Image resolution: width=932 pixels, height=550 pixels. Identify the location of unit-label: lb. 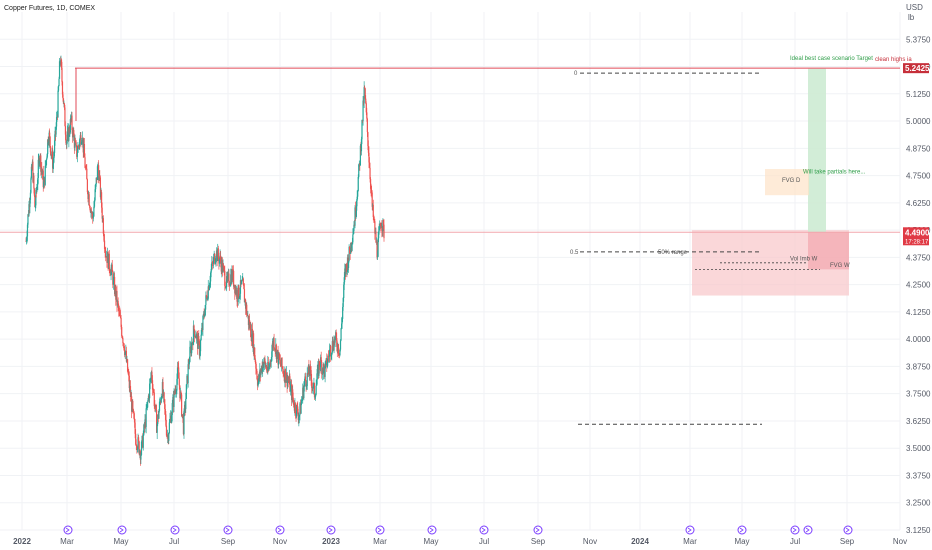
(911, 17).